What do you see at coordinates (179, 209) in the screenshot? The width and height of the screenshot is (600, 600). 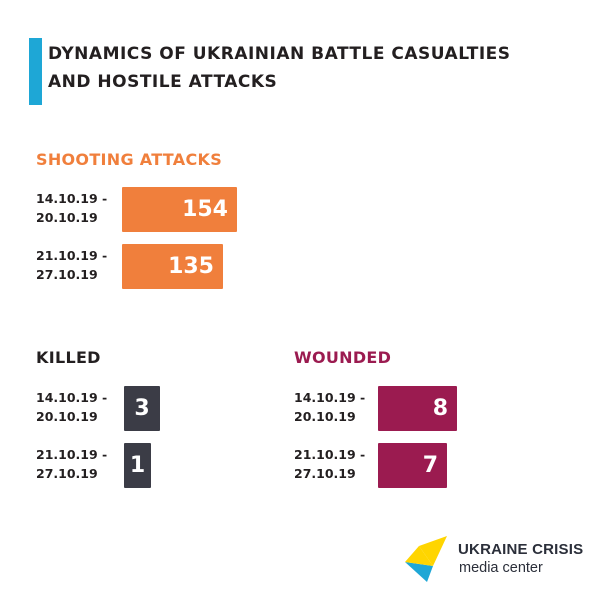 I see `shooting-attacks-bar: 154` at bounding box center [179, 209].